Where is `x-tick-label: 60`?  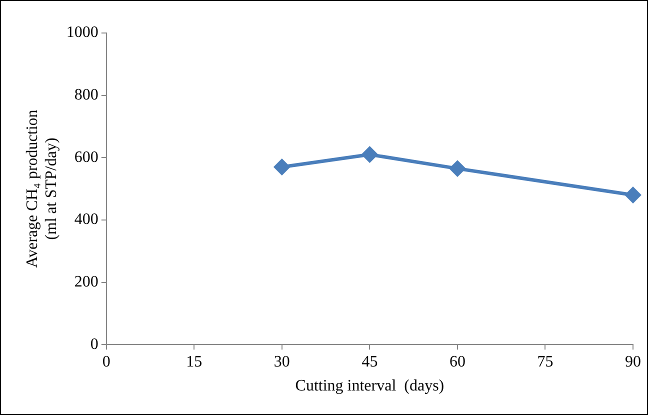
x-tick-label: 60 is located at coordinates (457, 361).